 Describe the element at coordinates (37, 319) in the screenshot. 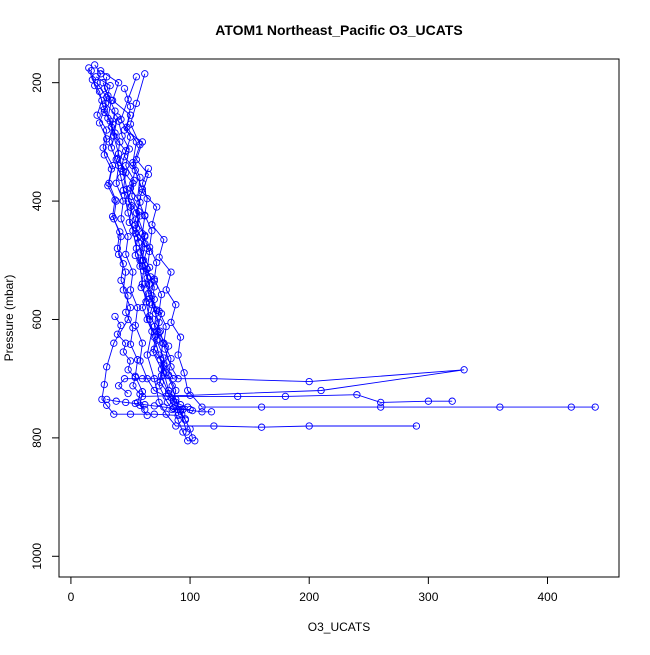

I see `y-tick-label: 600` at that location.